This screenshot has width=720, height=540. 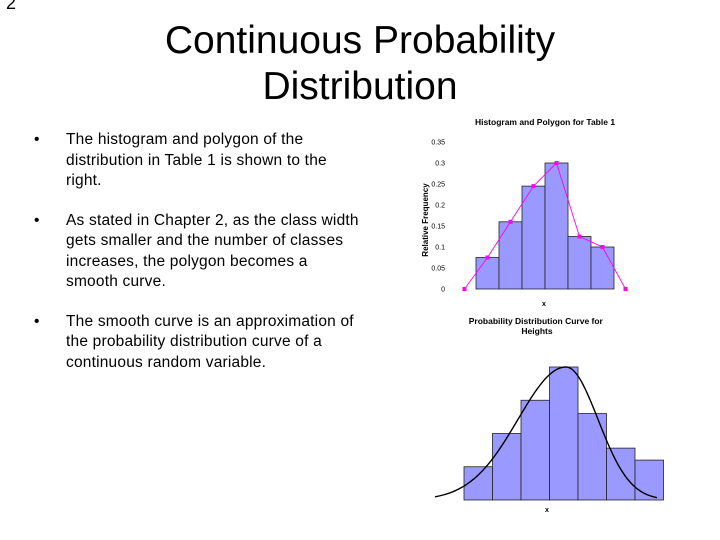 I want to click on chart1-title: Histogram and Polygon for Table 1, so click(x=545, y=122).